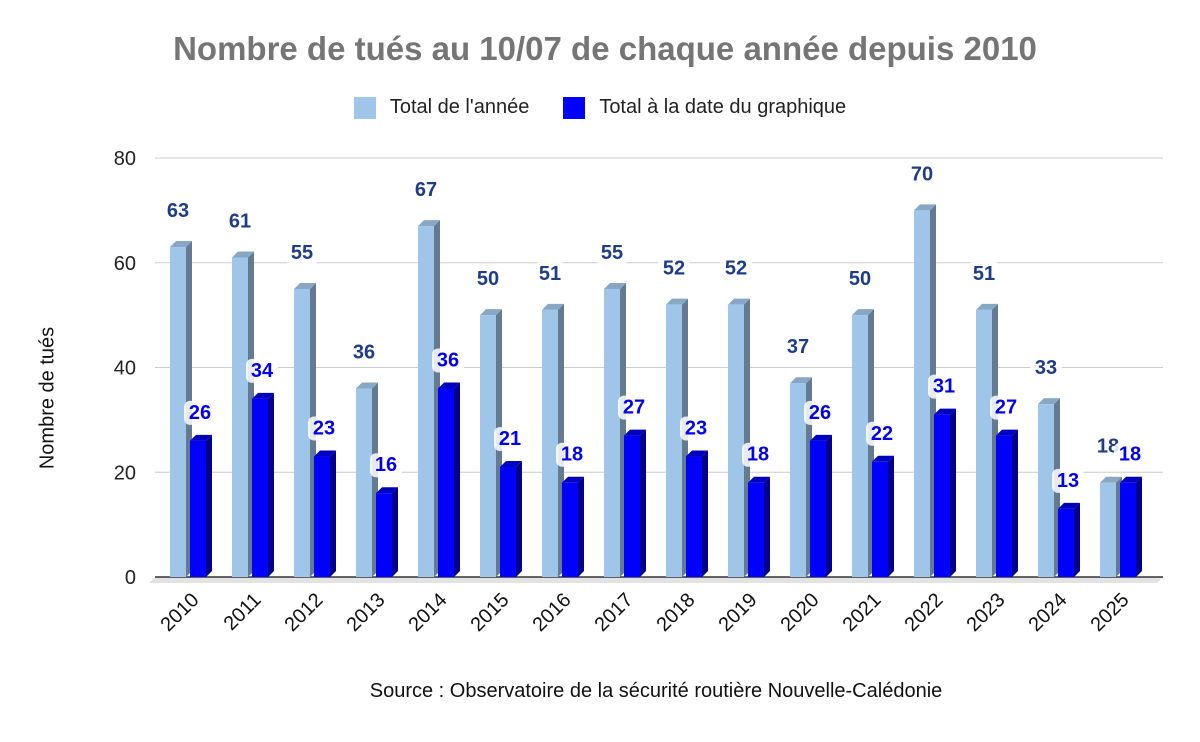 The width and height of the screenshot is (1200, 742). What do you see at coordinates (125, 264) in the screenshot?
I see `y-tick-label: 60` at bounding box center [125, 264].